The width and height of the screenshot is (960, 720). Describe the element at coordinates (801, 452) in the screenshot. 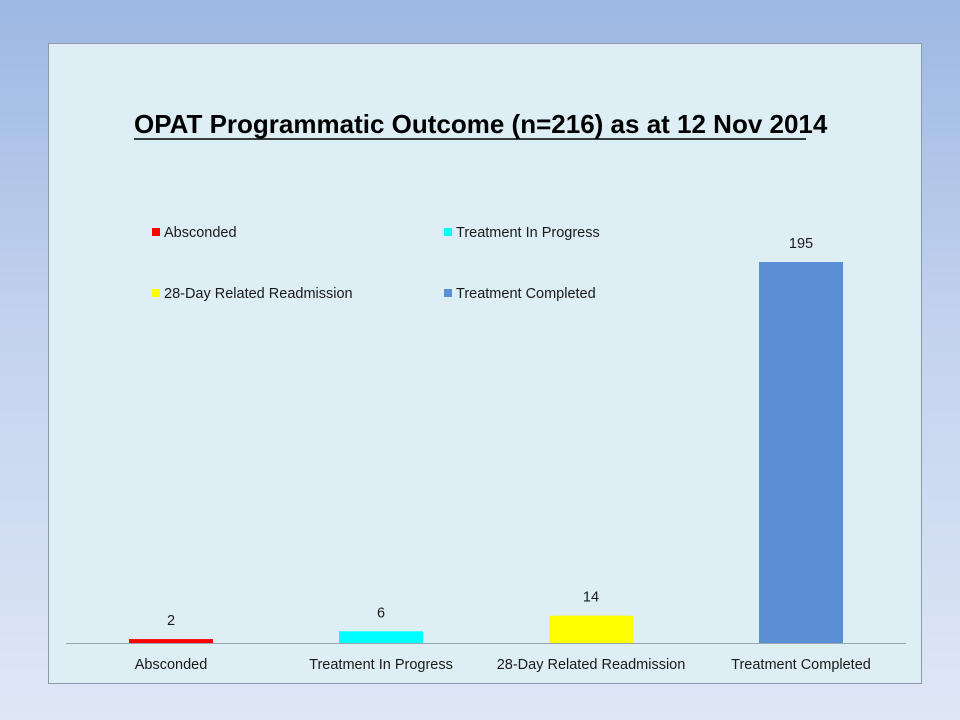

I see `bar-treatment-completed` at that location.